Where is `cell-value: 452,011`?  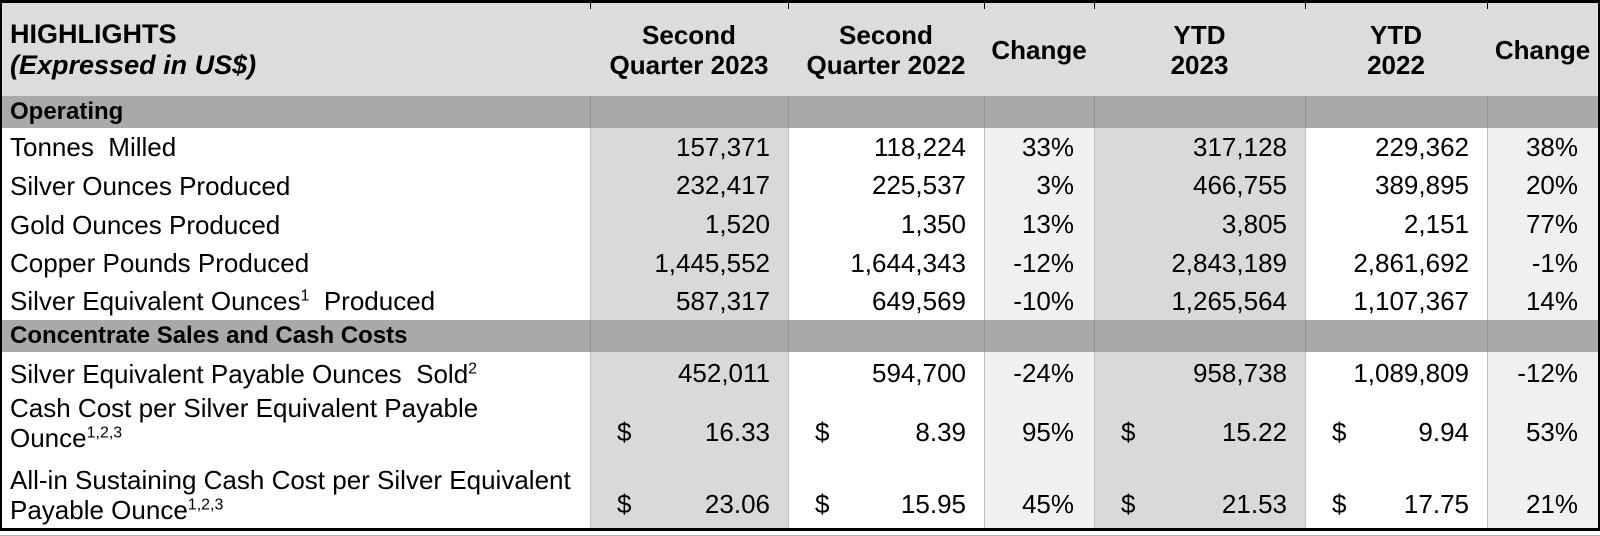
cell-value: 452,011 is located at coordinates (689, 374).